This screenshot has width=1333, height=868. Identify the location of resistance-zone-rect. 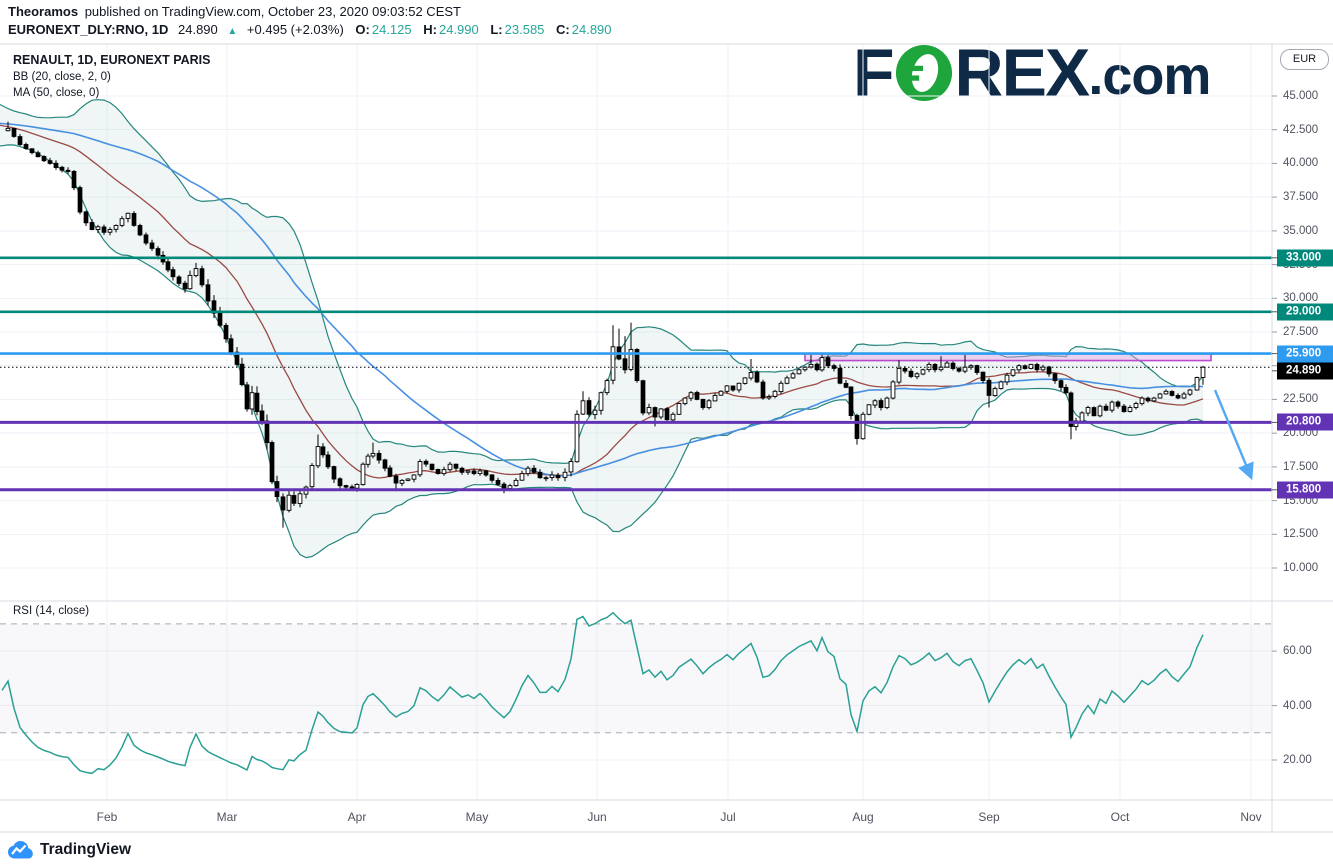
(1008, 357).